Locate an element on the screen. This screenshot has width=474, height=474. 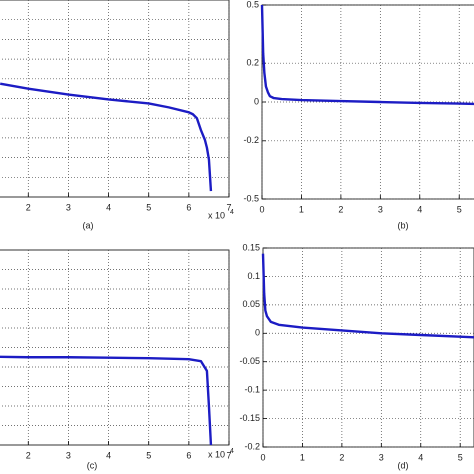
y-tick-label: -0.15 is located at coordinates (249, 418).